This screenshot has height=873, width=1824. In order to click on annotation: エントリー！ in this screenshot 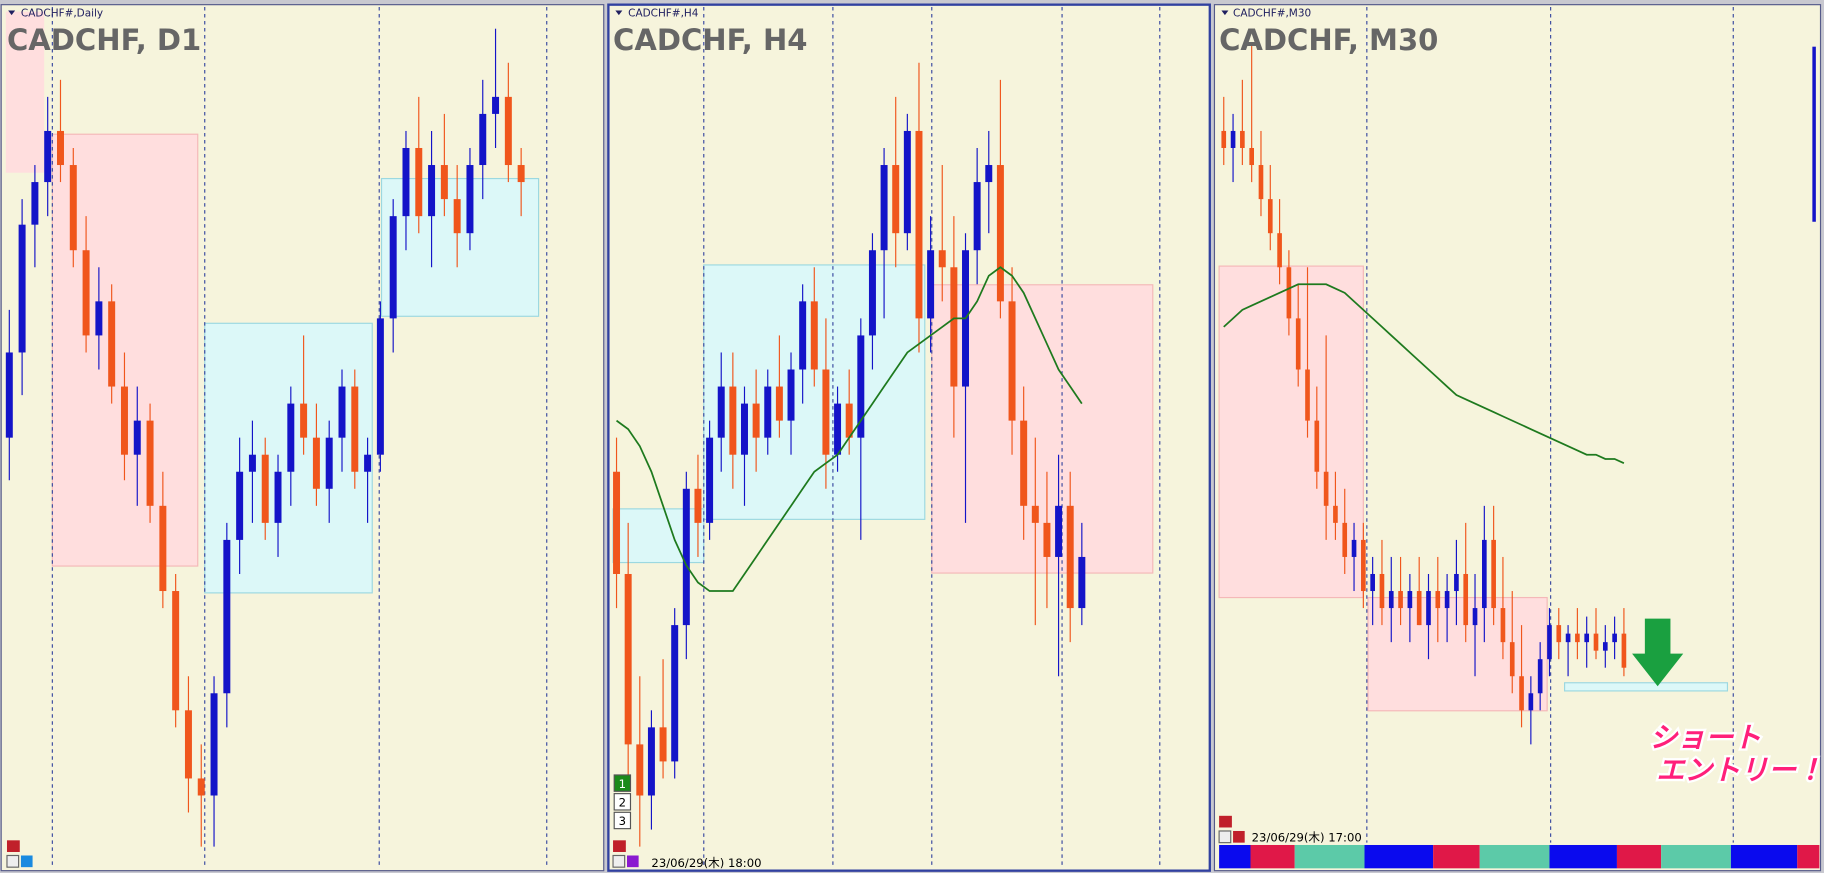, I will do `click(1739, 770)`.